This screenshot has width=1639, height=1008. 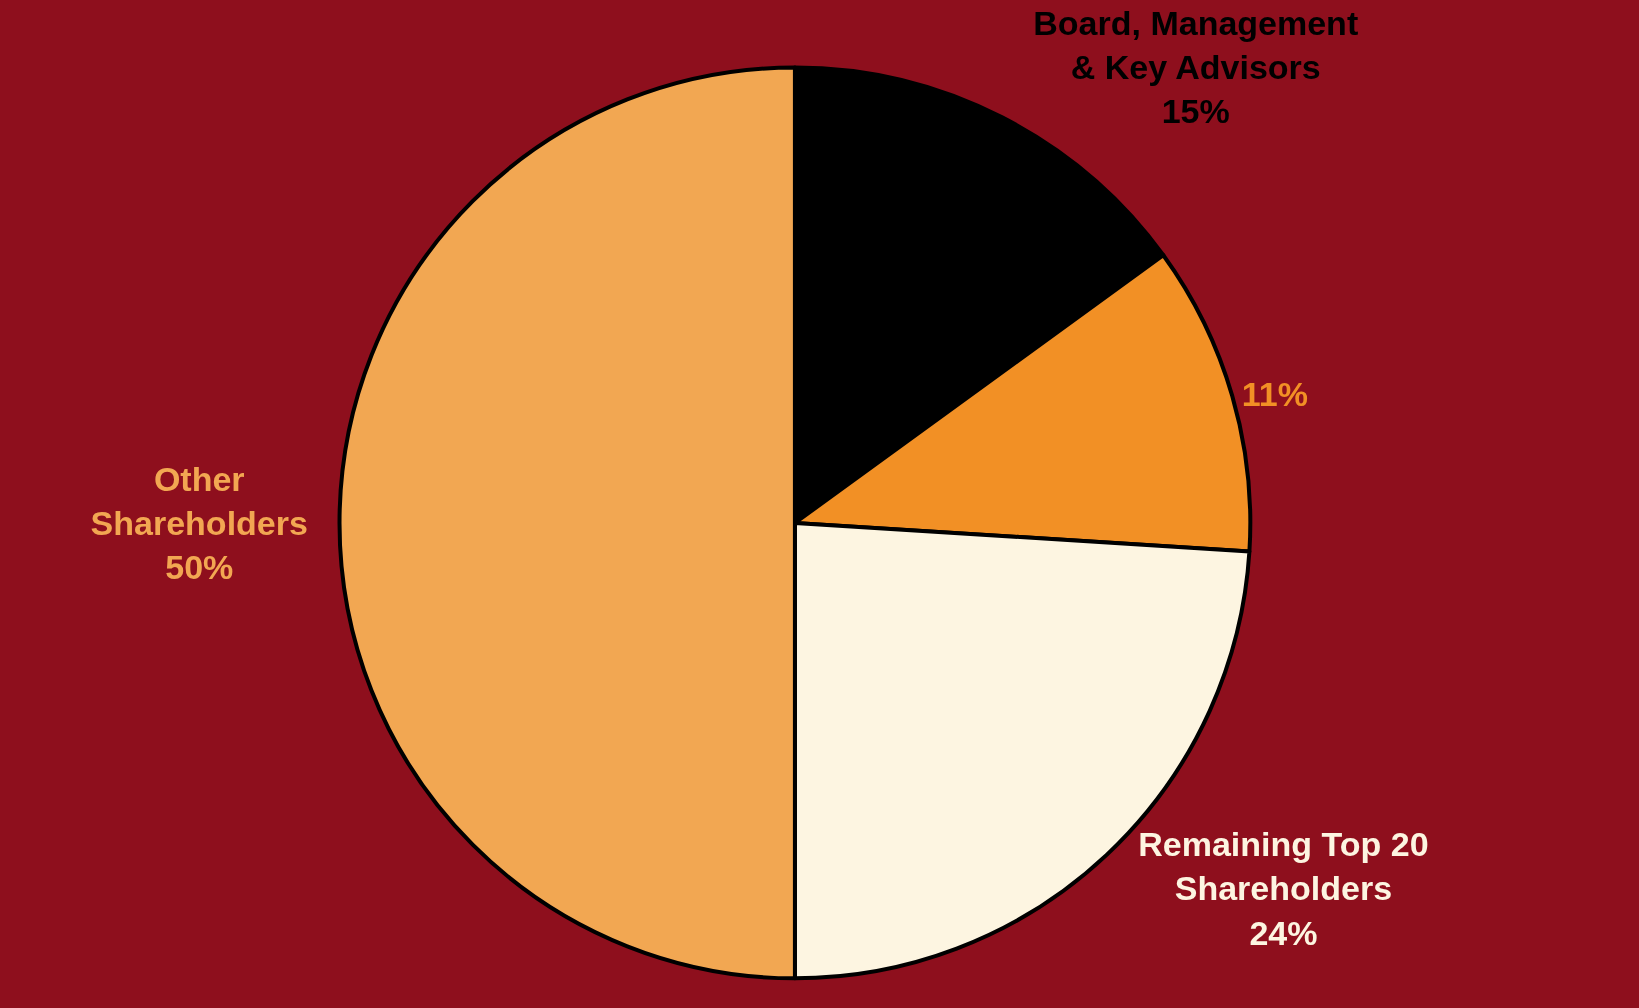 What do you see at coordinates (1283, 866) in the screenshot?
I see `slice-label: Remaining Top 20 Shareholders` at bounding box center [1283, 866].